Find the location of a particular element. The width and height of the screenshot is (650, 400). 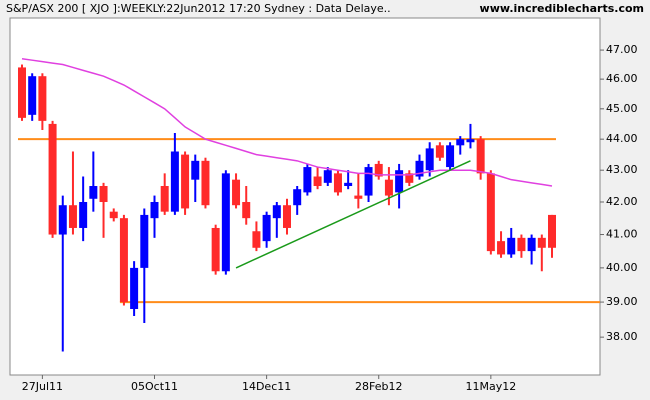

y-tick-label: 38.00 is located at coordinates (622, 336).